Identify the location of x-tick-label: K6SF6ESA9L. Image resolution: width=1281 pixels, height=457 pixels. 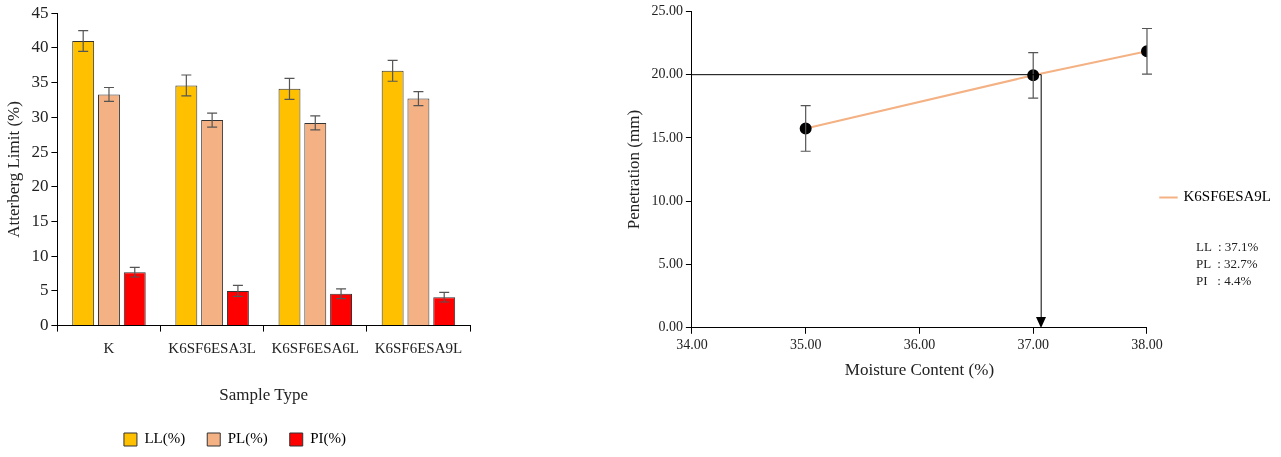
(418, 347).